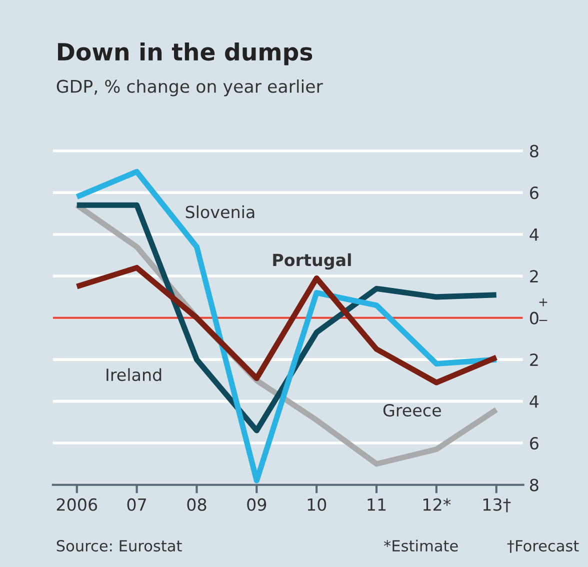 Image resolution: width=588 pixels, height=567 pixels. Describe the element at coordinates (437, 504) in the screenshot. I see `x-tick-label: 12*` at that location.